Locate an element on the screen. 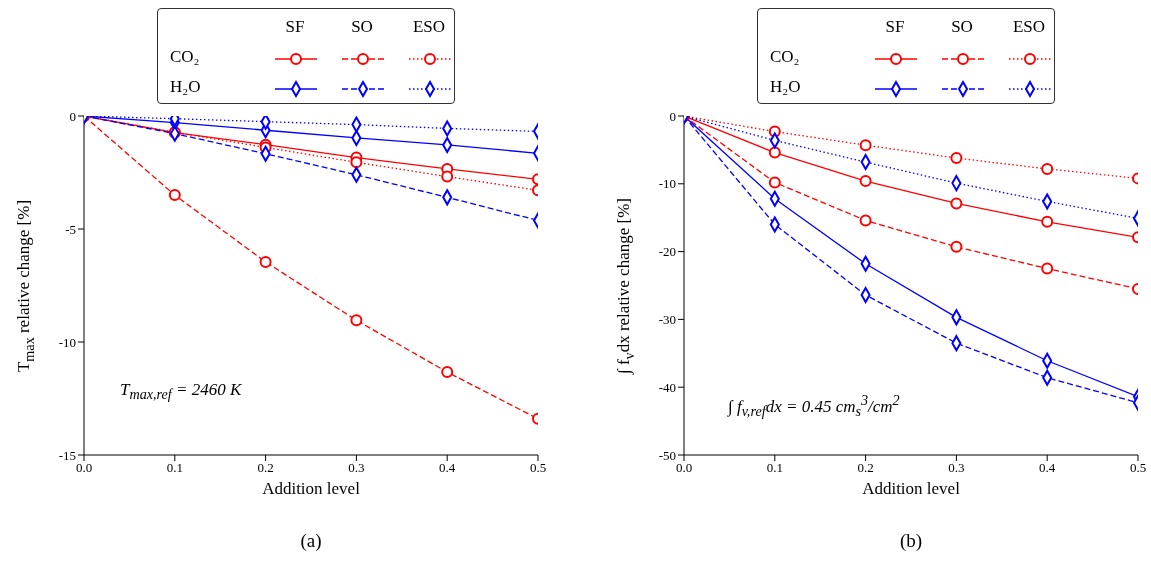 The width and height of the screenshot is (1151, 562). annotation: ∫ f$_{v,ref}$dx = 0.45 cm$_{s}$$^{3}$/cm$^{2}$ is located at coordinates (814, 406).